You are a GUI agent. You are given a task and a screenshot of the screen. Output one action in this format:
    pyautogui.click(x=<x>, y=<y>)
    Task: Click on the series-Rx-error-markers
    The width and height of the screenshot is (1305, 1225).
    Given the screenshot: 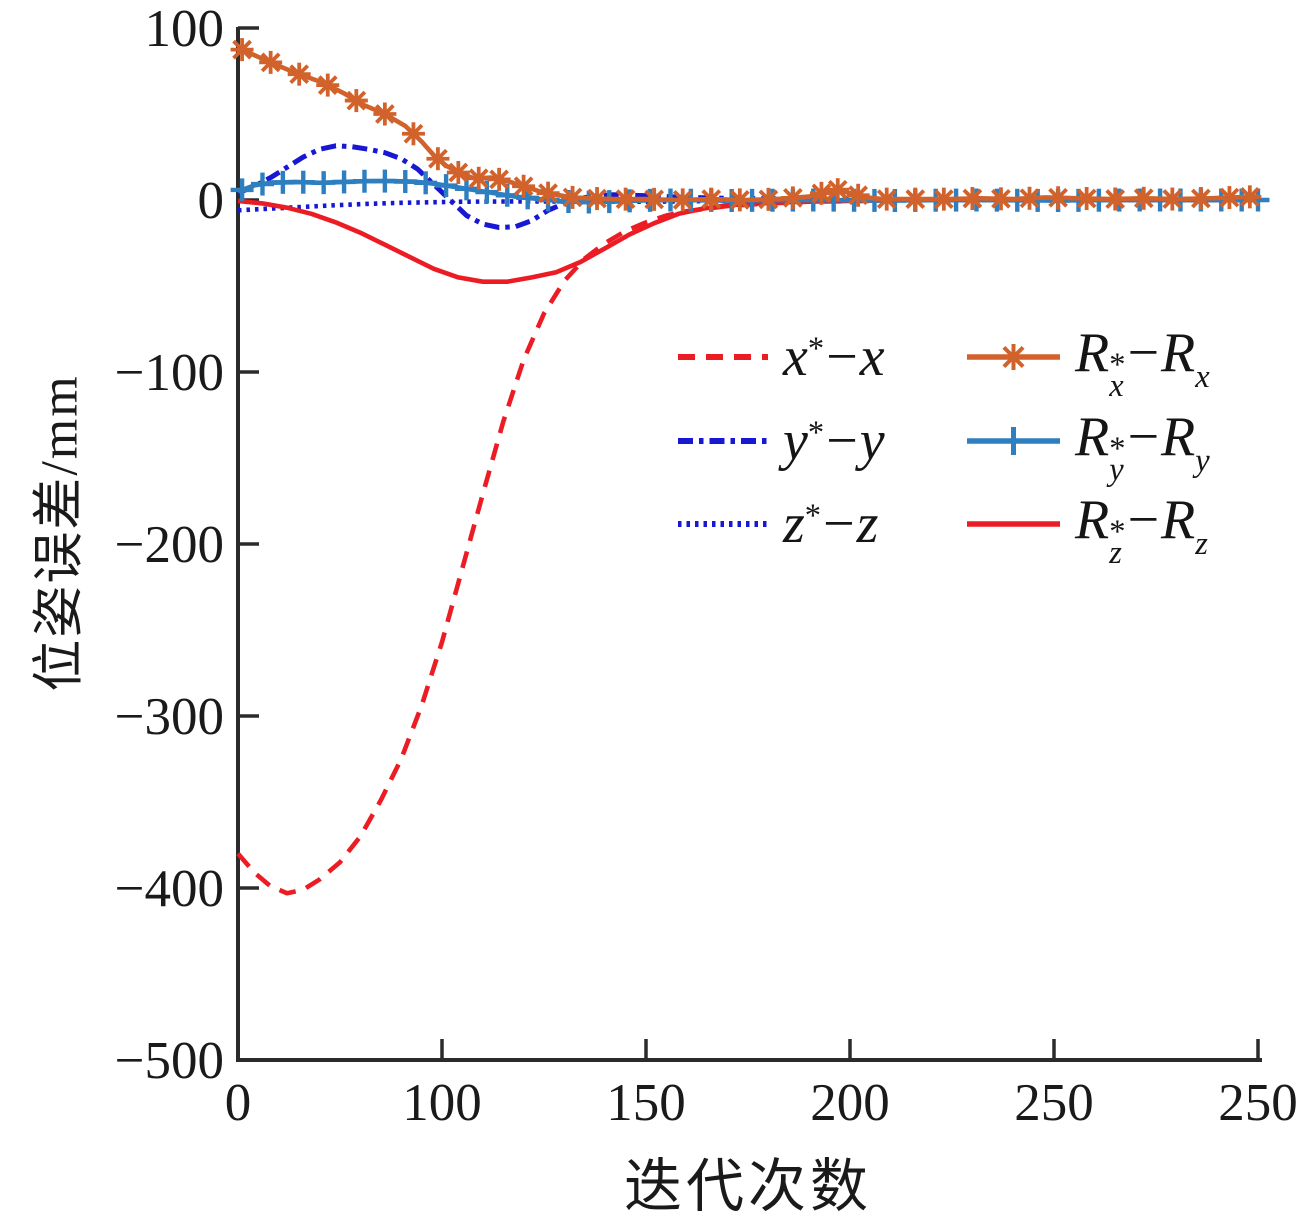 What is the action you would take?
    pyautogui.click(x=746, y=125)
    